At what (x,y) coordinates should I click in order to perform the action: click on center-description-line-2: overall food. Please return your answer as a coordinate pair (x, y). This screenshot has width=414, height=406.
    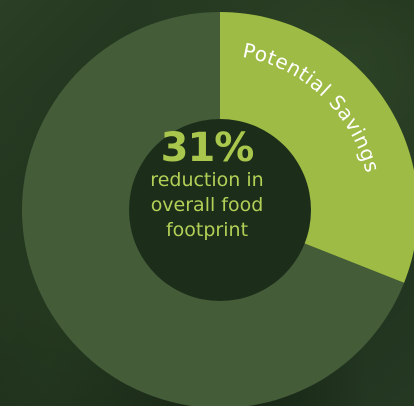
    Looking at the image, I should click on (207, 205).